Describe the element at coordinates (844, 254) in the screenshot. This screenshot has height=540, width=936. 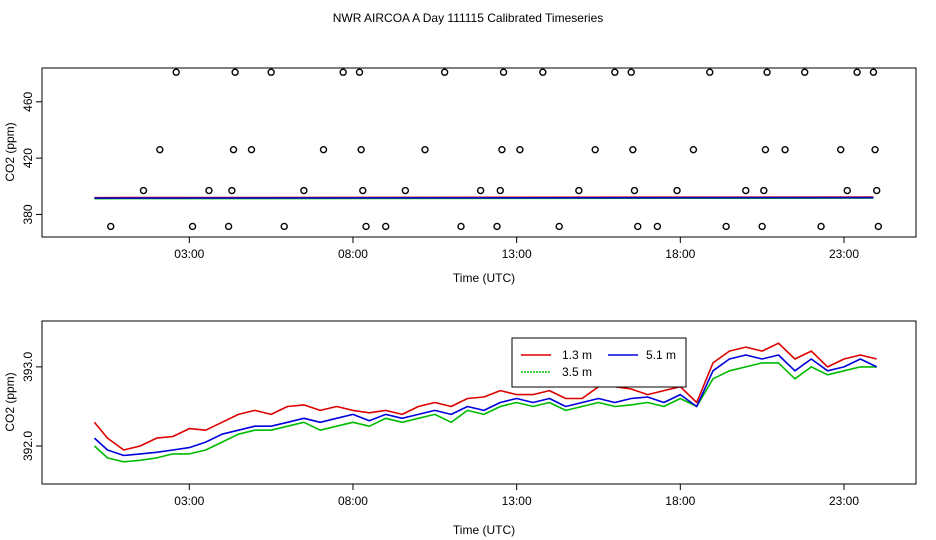
I see `x-tick-label-top: 23:00` at that location.